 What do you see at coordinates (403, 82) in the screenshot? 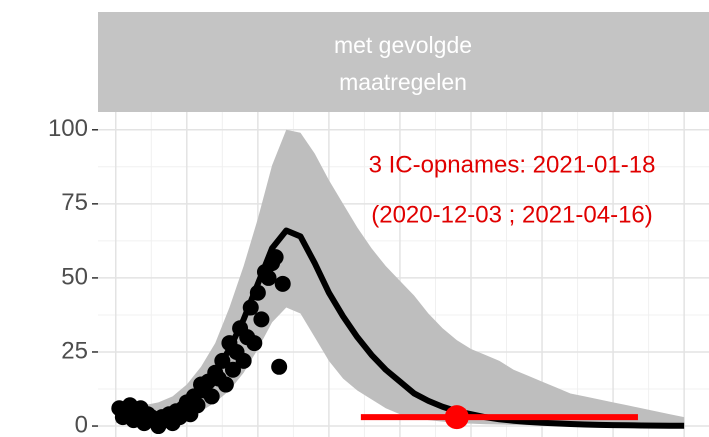
I see `facet-label: maatregelen` at bounding box center [403, 82].